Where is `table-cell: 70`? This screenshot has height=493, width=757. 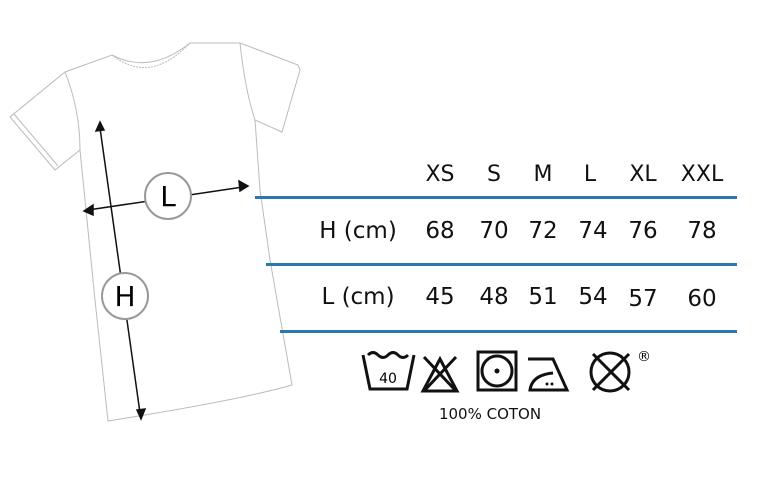 table-cell: 70 is located at coordinates (494, 231).